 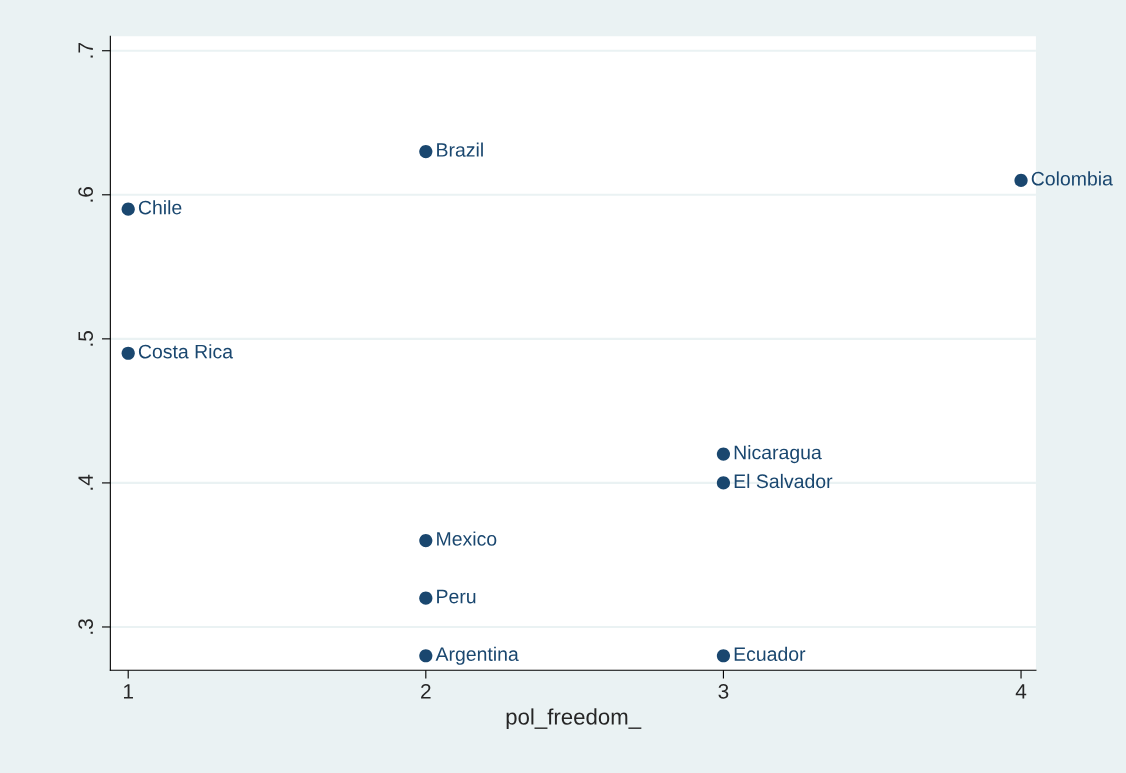 What do you see at coordinates (460, 149) in the screenshot?
I see `annotation: Brazil` at bounding box center [460, 149].